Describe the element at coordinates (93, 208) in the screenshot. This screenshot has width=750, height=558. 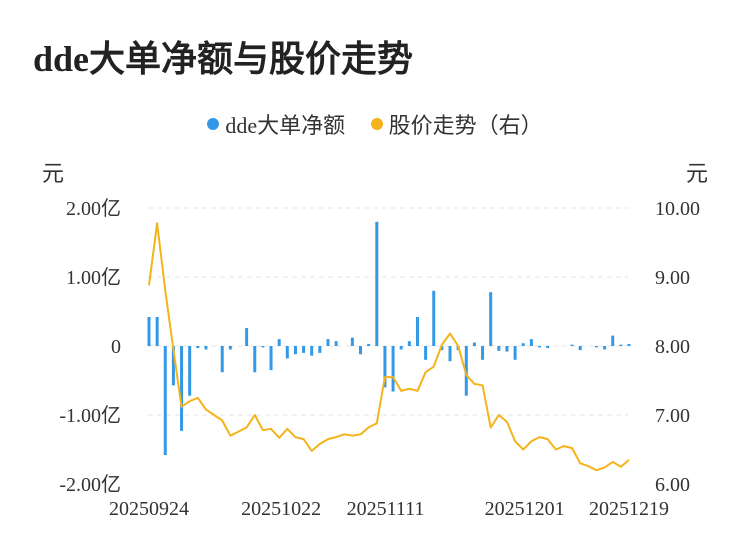
I see `left-tick-label: 2.00亿` at that location.